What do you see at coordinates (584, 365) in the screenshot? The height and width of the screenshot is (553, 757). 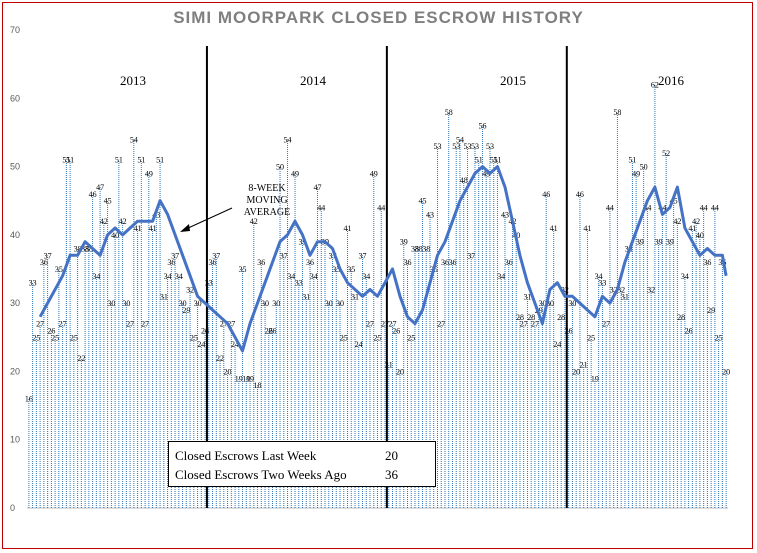 I see `data-label: 21` at bounding box center [584, 365].